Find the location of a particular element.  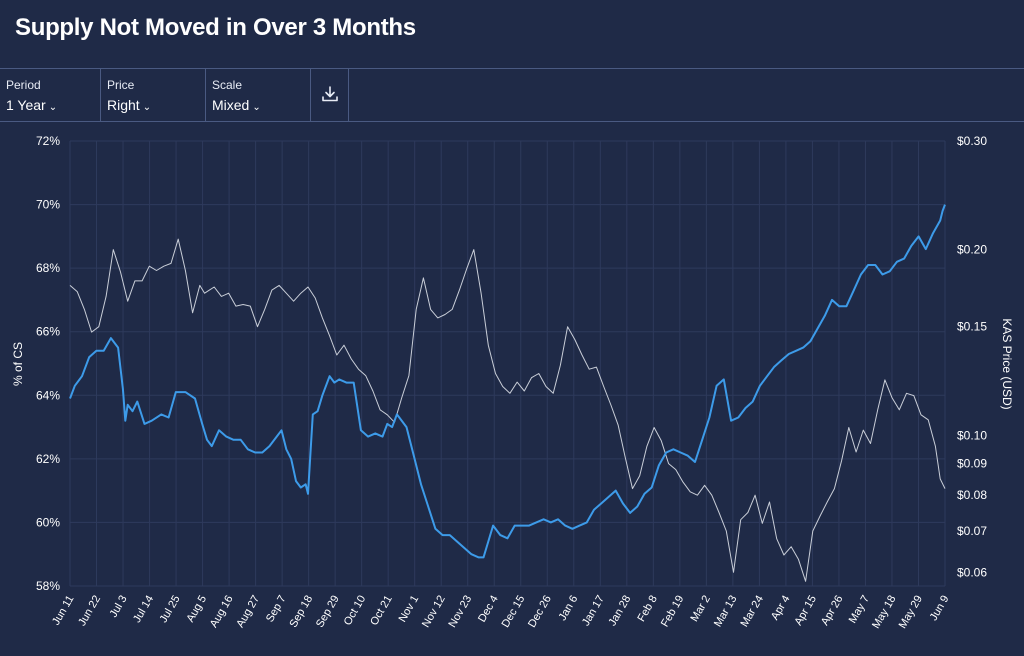

left-tick-label: 68% is located at coordinates (48, 268).